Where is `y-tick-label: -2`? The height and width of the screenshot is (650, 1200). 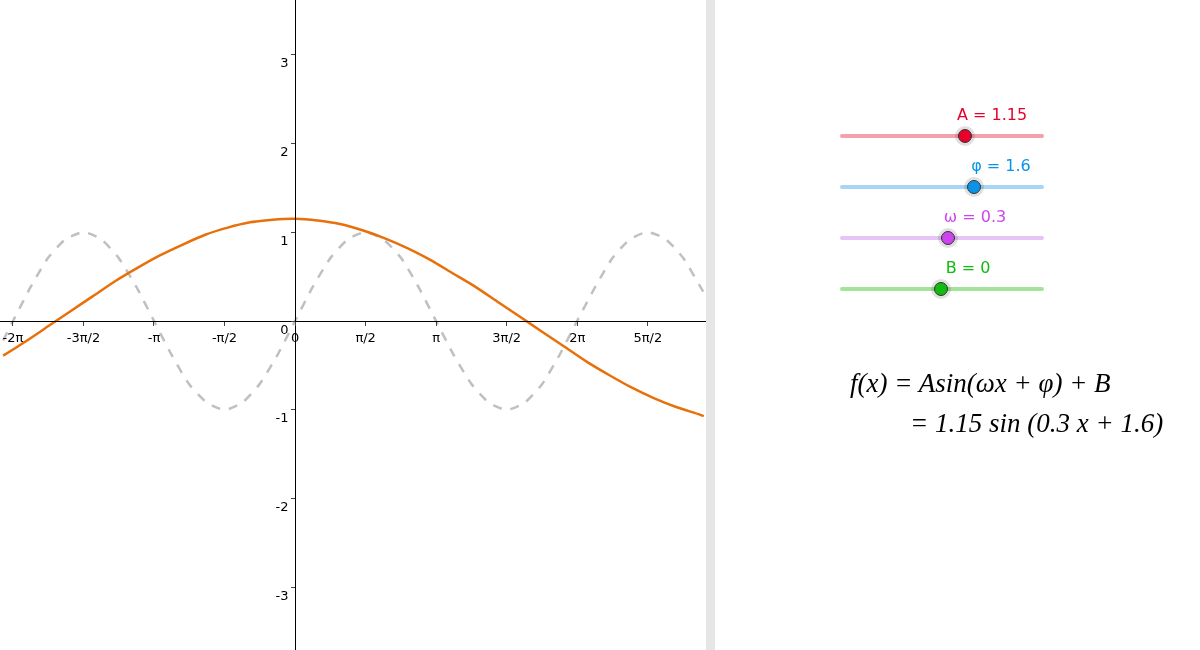
y-tick-label: -2 is located at coordinates (282, 507).